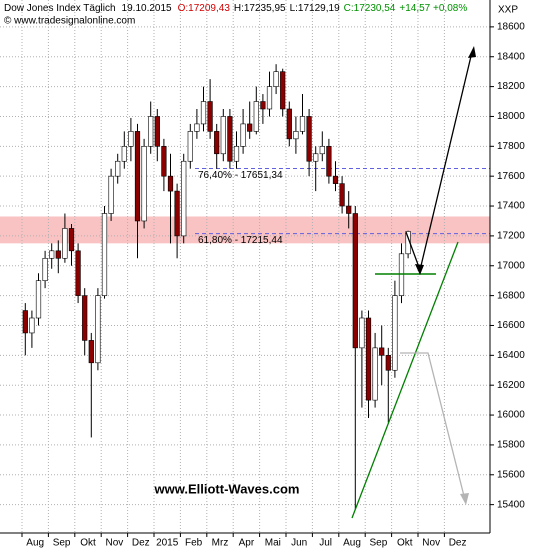 The width and height of the screenshot is (543, 550). Describe the element at coordinates (511, 116) in the screenshot. I see `y-tick-label: 18000` at that location.